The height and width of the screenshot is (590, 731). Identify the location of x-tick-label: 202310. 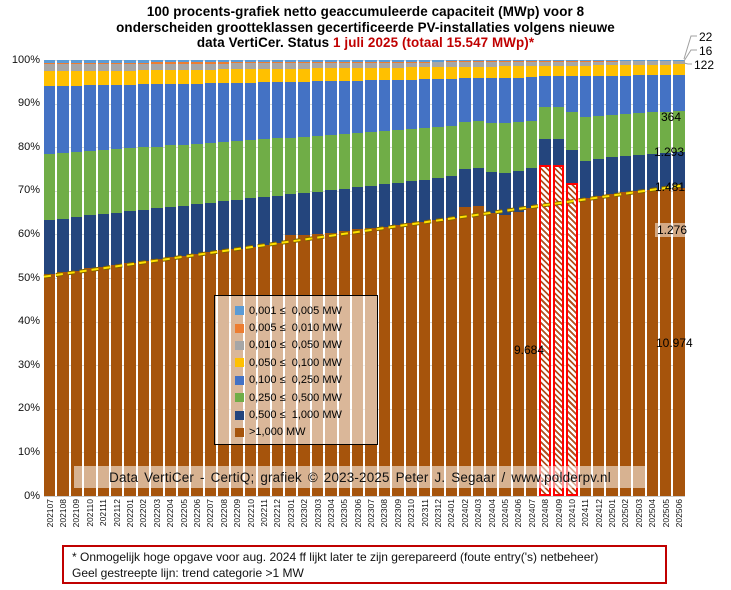
(411, 513).